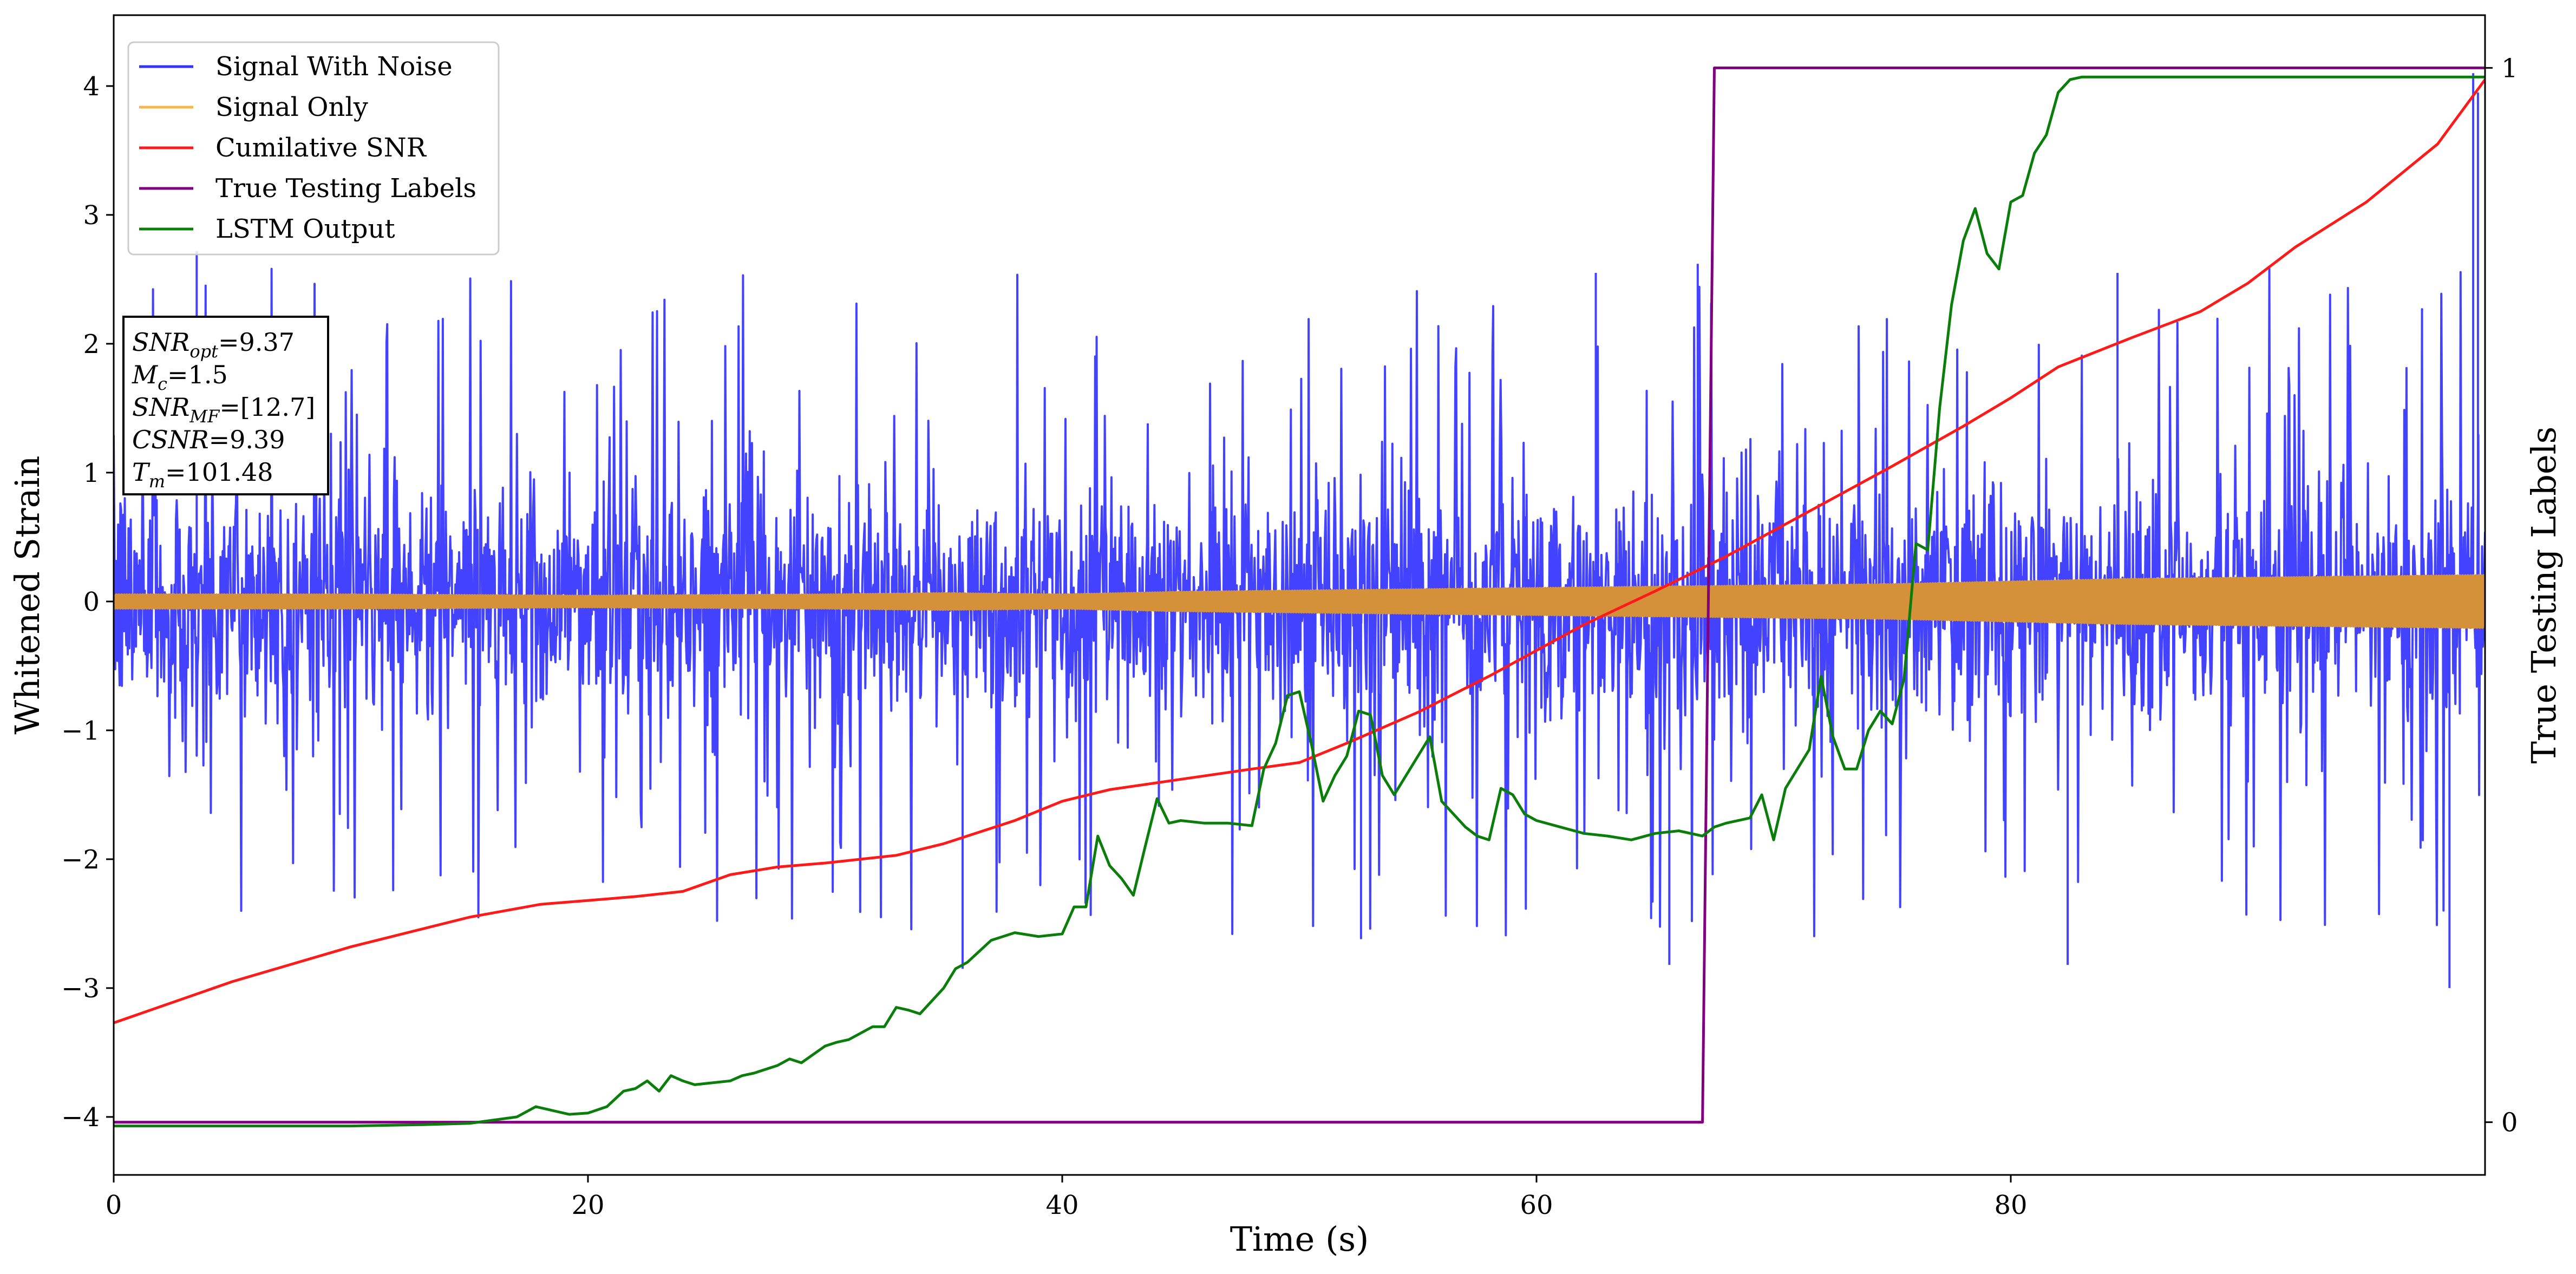  I want to click on x-axis-label: Time (s), so click(1300, 1239).